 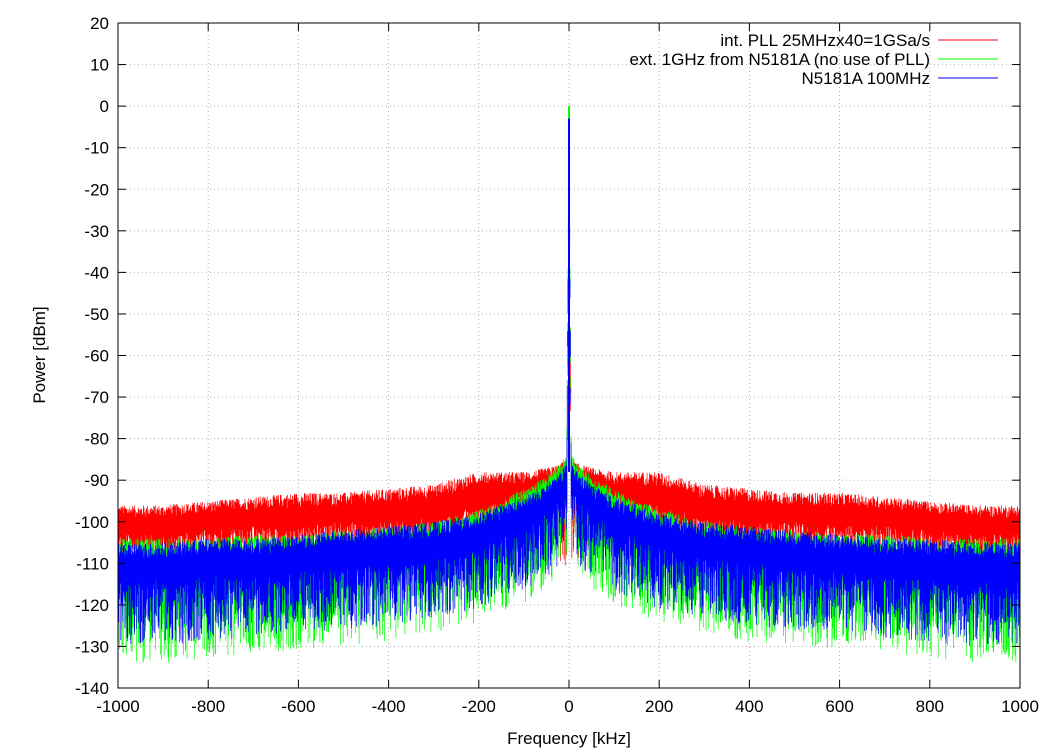 I want to click on y-tick-label: -20, so click(x=96, y=189).